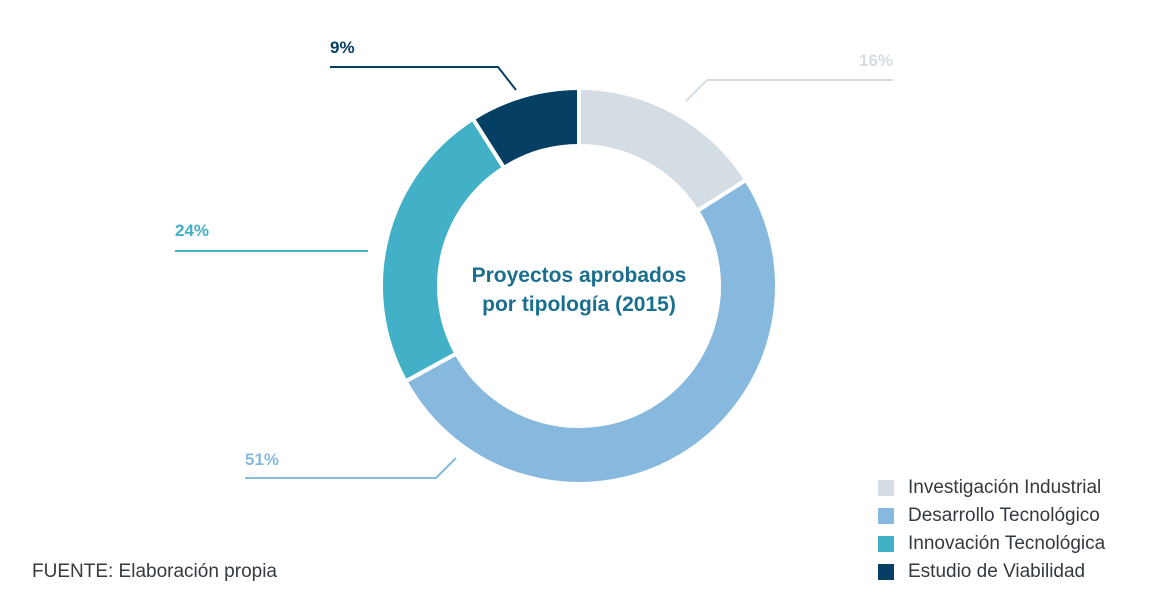 The height and width of the screenshot is (610, 1158). What do you see at coordinates (1007, 543) in the screenshot?
I see `legend-label: Innovación Tecnológica` at bounding box center [1007, 543].